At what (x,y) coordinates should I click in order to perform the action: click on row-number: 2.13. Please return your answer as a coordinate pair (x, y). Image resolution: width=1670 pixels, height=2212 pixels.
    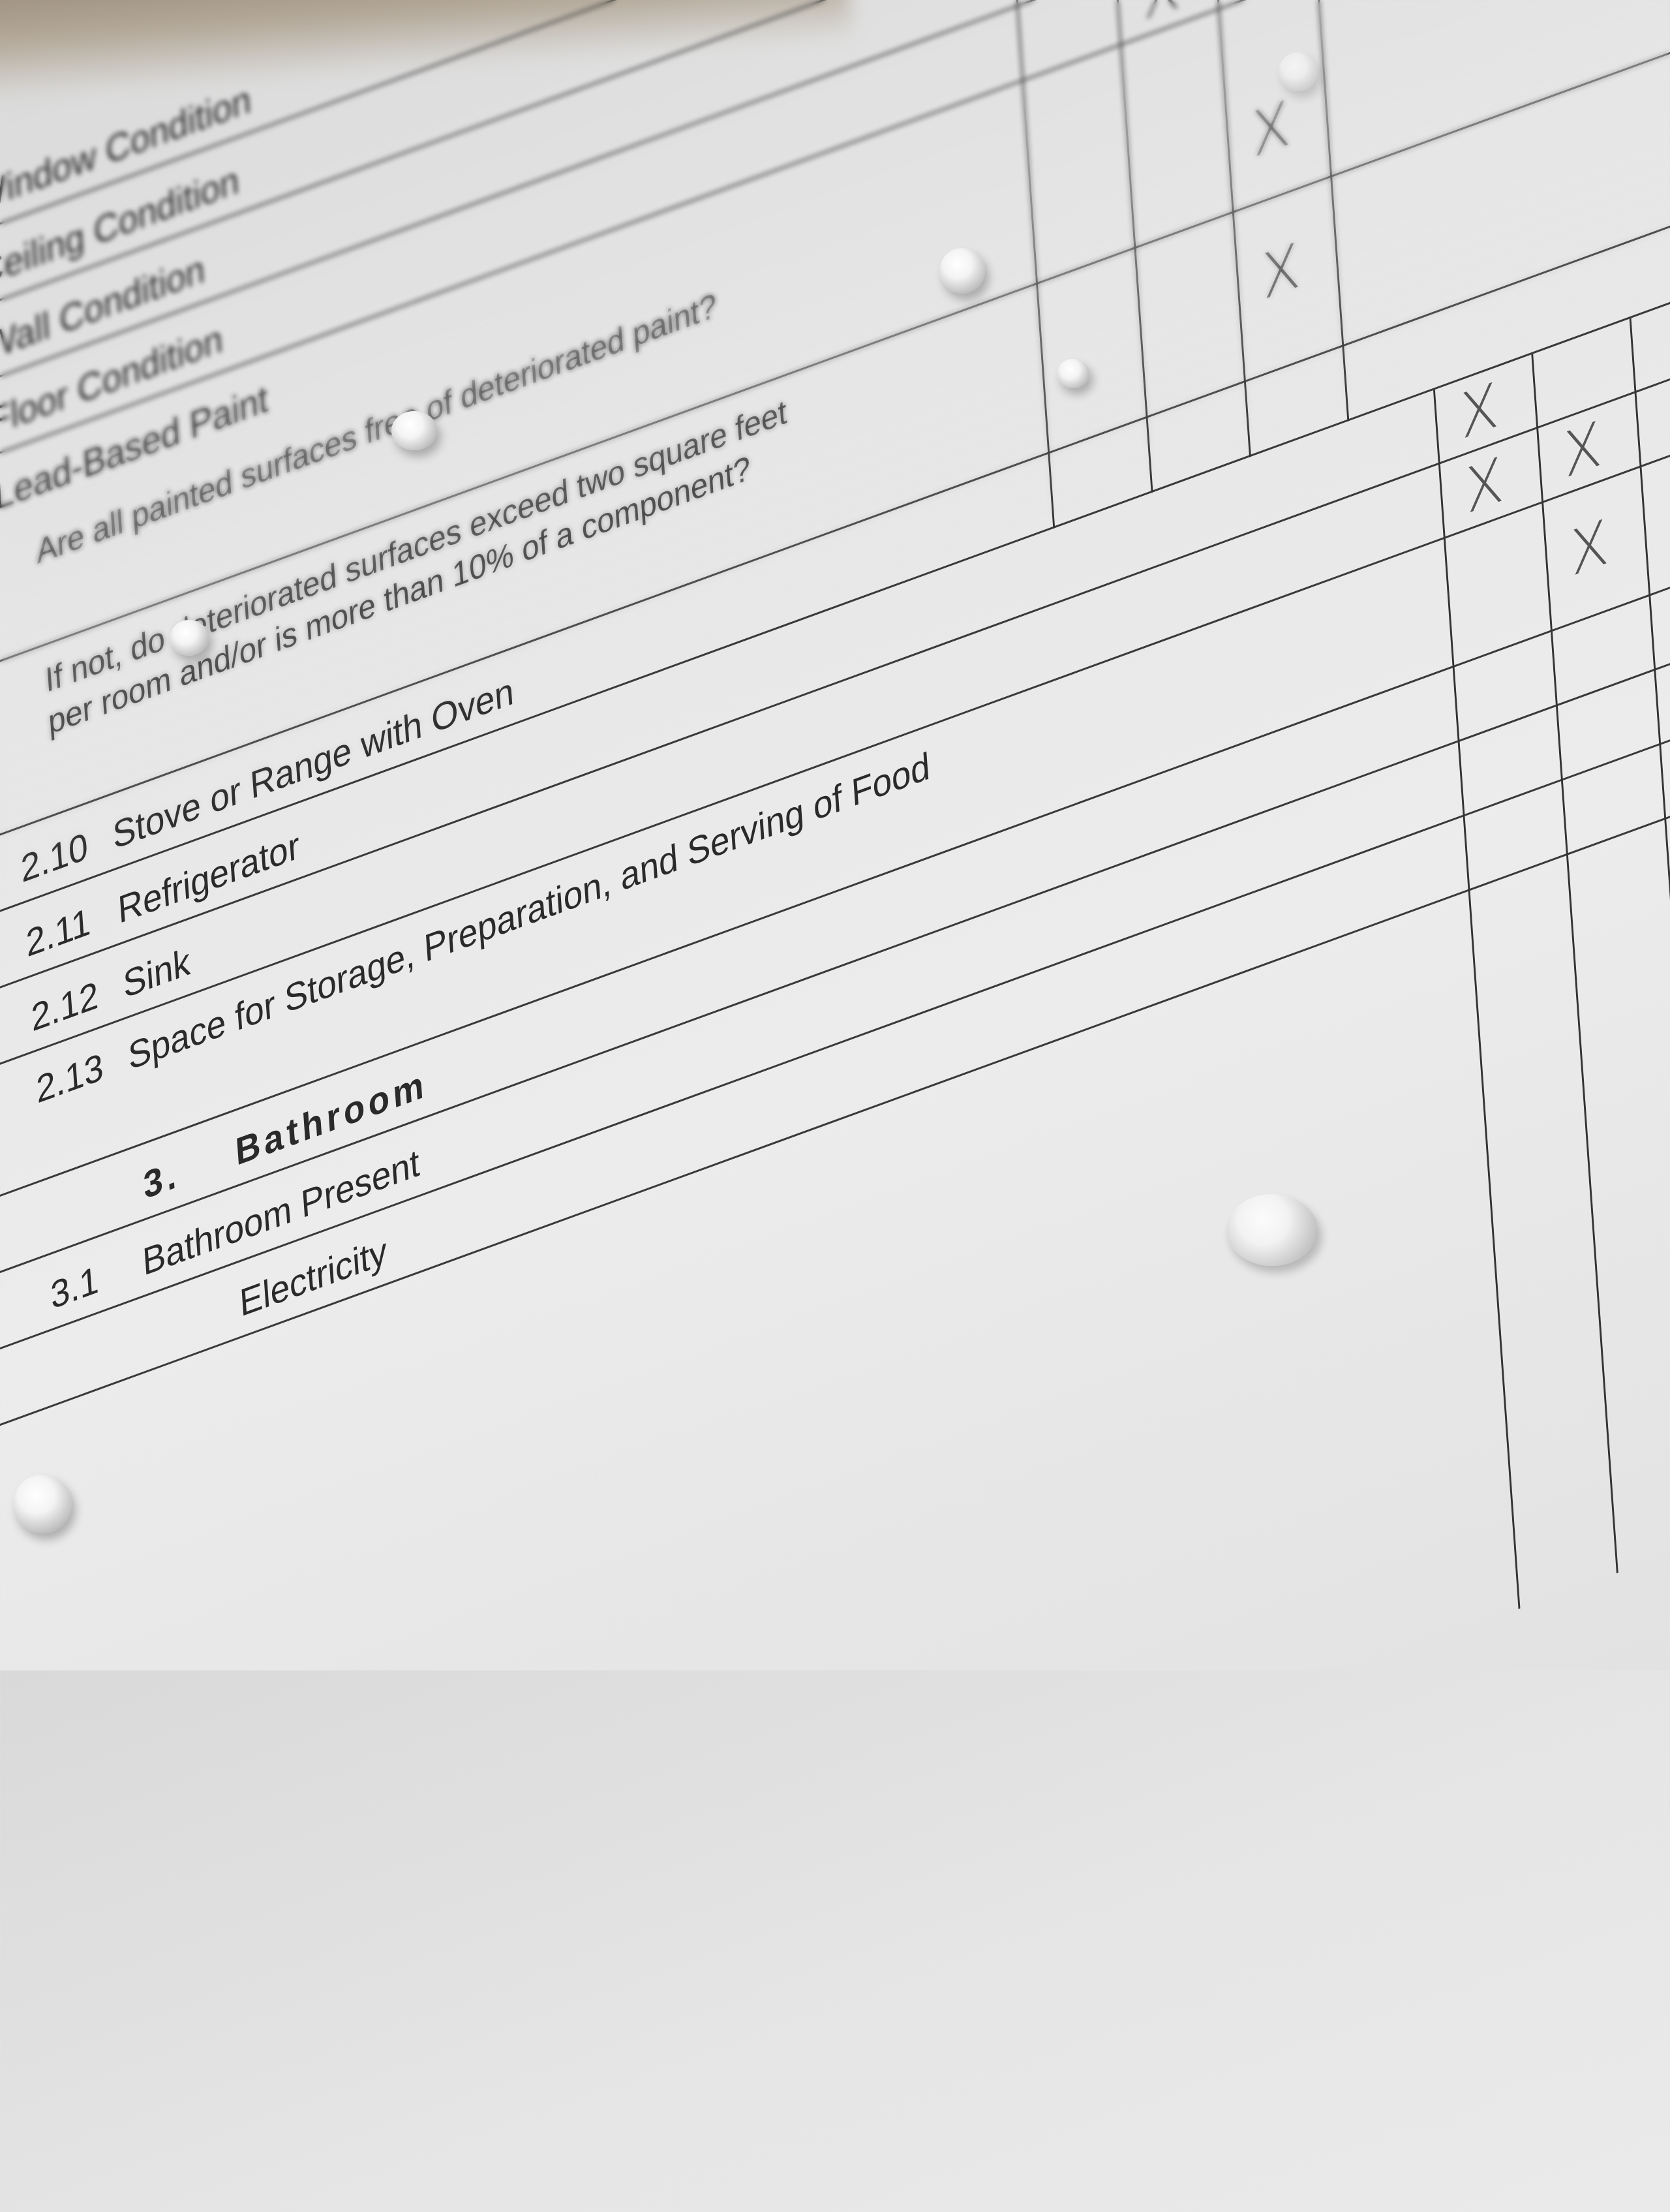
    Looking at the image, I should click on (70, 1078).